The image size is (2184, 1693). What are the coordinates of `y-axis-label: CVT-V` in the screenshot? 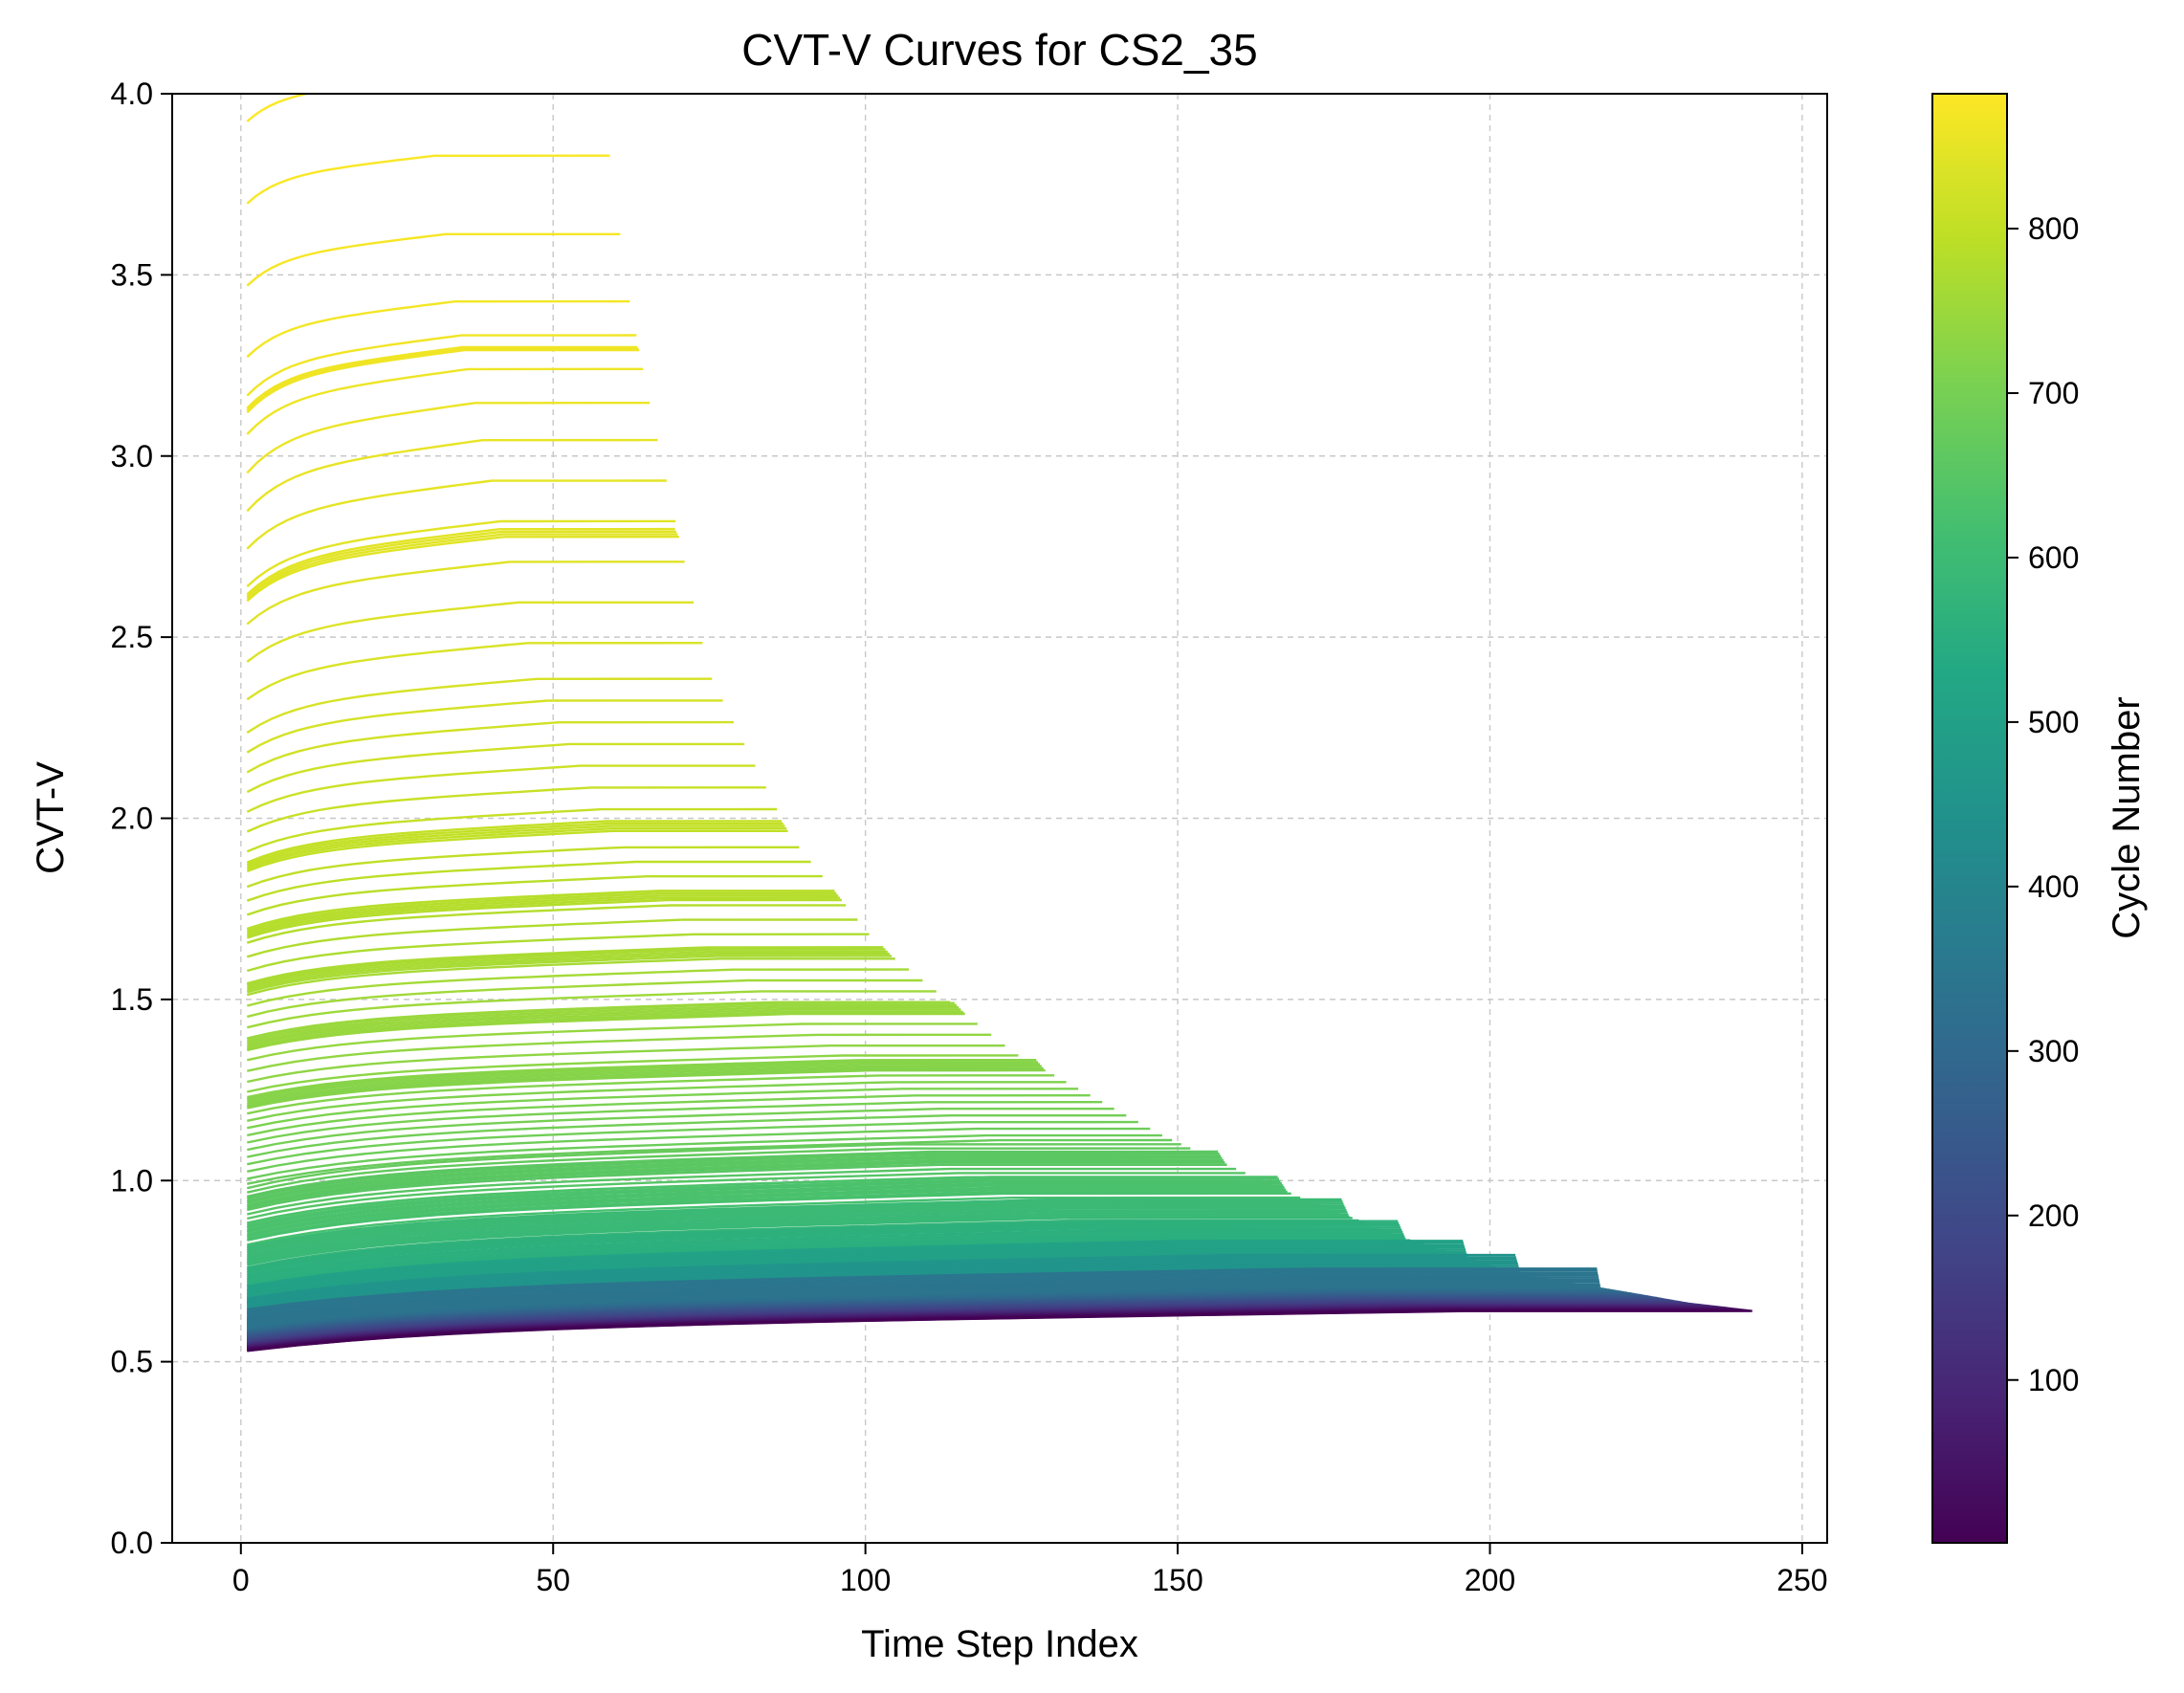 It's located at (51, 817).